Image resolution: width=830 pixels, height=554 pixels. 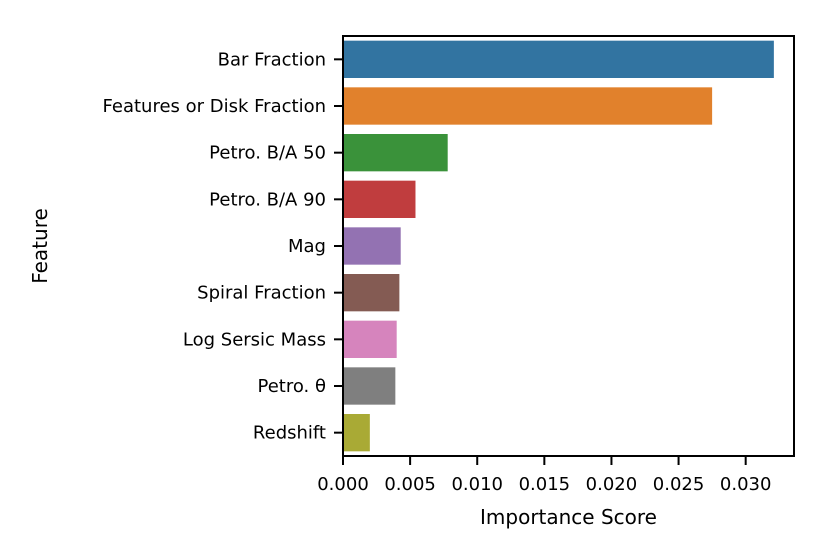 What do you see at coordinates (291, 386) in the screenshot?
I see `y-tick-label: Petro. θ` at bounding box center [291, 386].